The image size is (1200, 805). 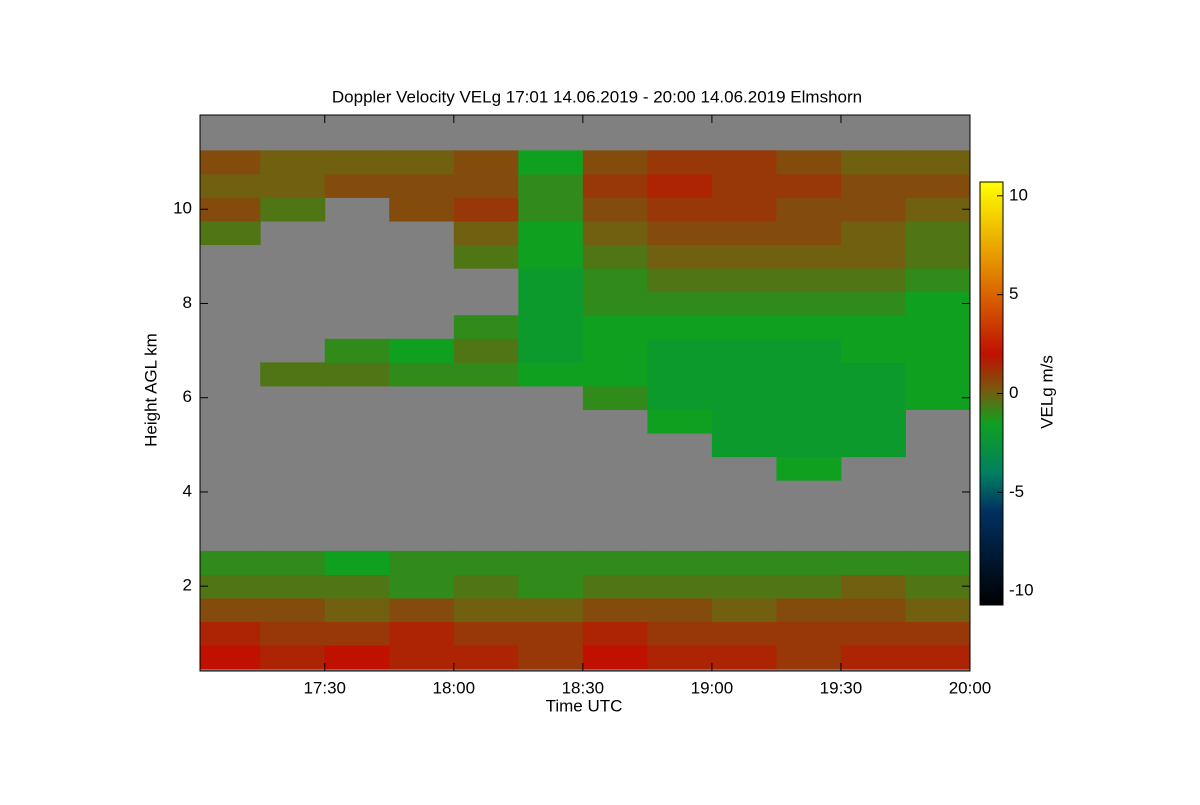 What do you see at coordinates (1018, 194) in the screenshot?
I see `colorbar-tick-label: 10` at bounding box center [1018, 194].